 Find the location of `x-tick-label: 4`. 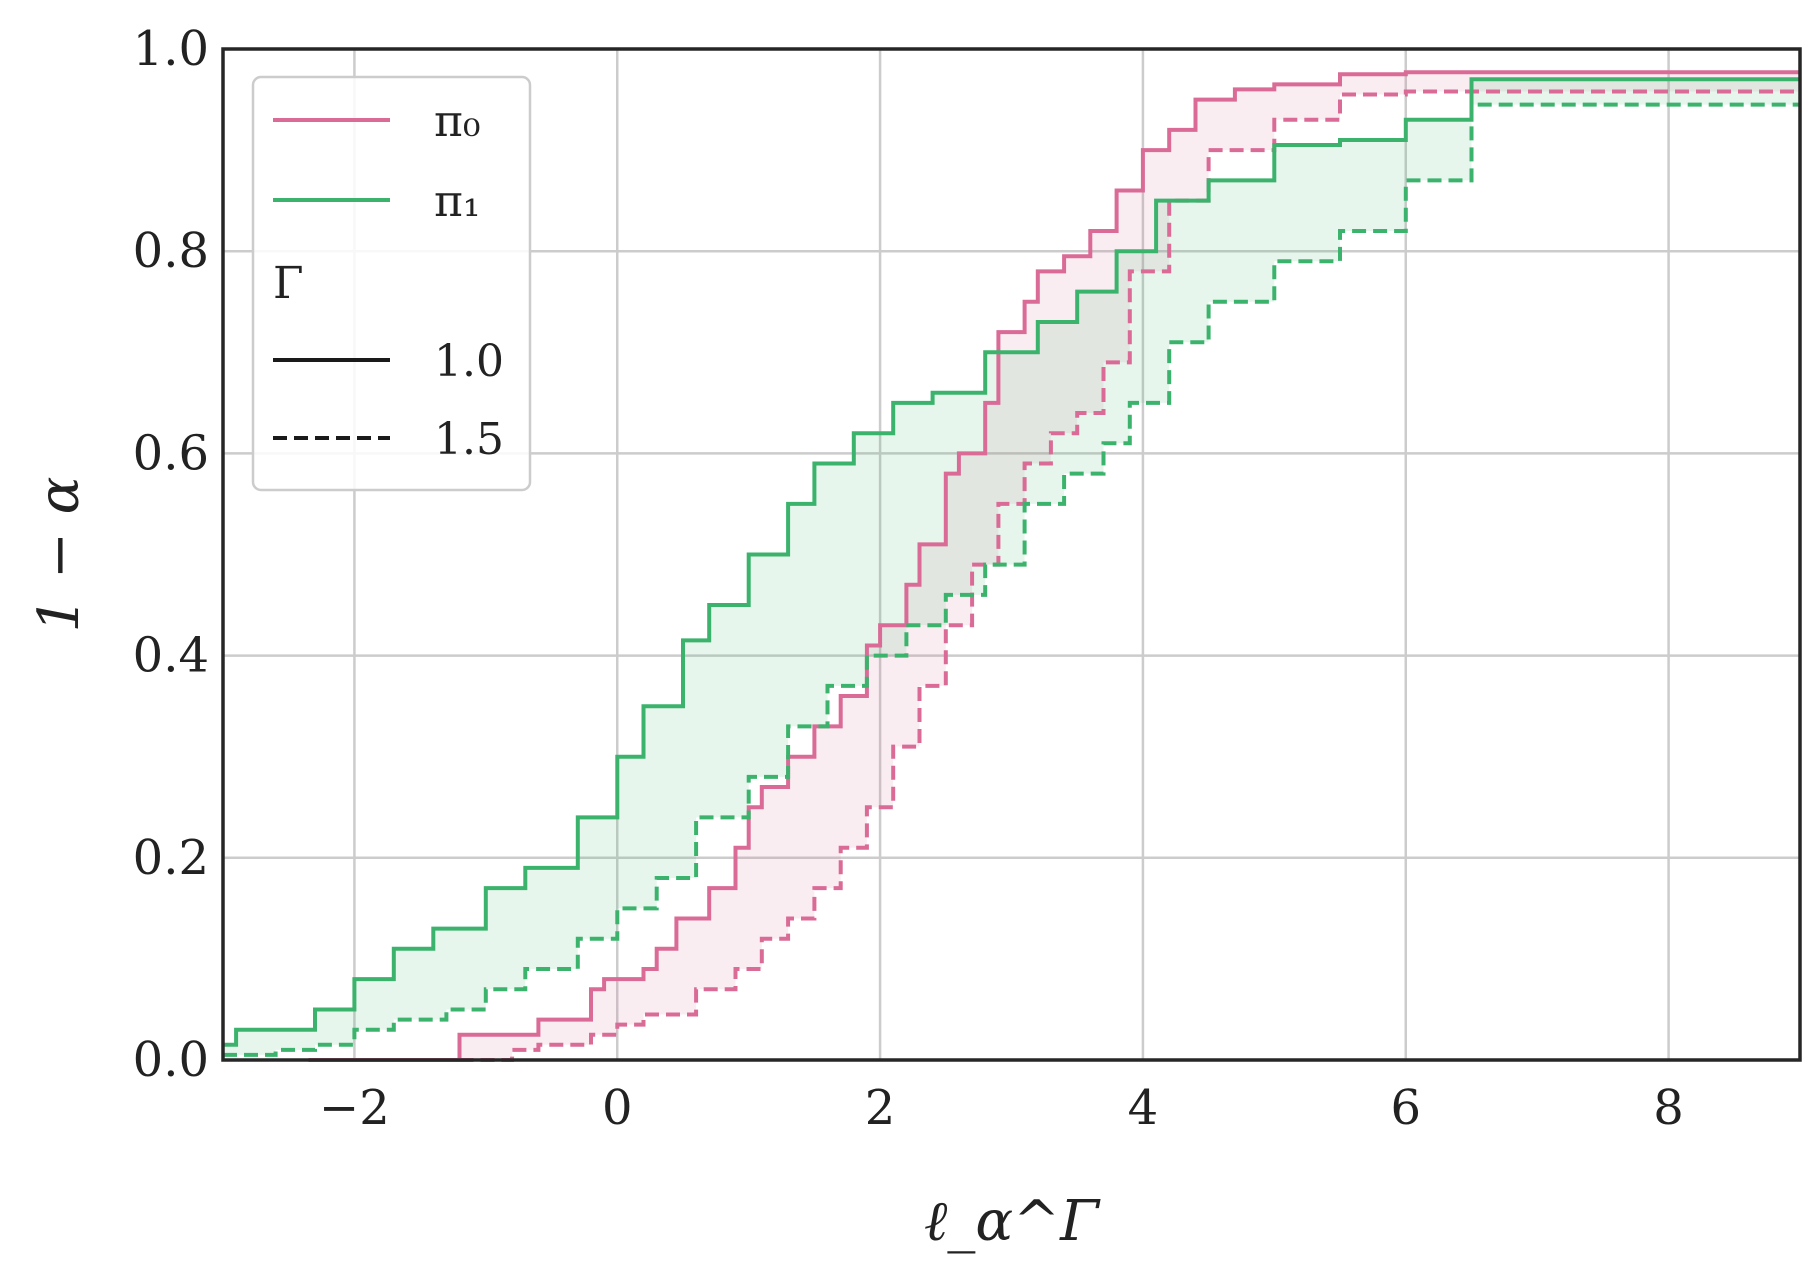

x-tick-label: 4 is located at coordinates (1143, 1108).